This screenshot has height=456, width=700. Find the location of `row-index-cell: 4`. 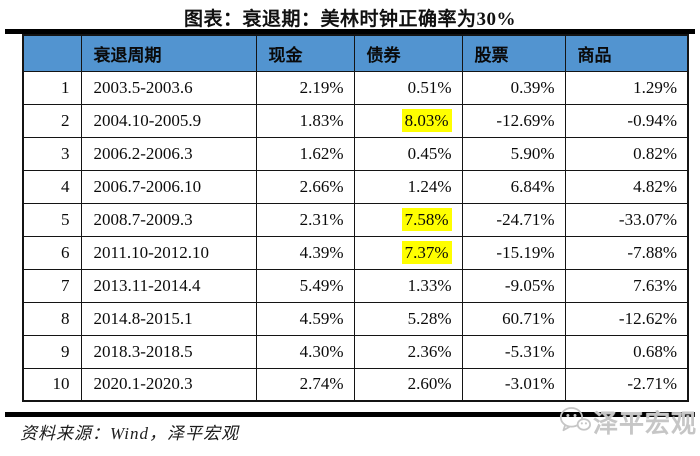

row-index-cell: 4 is located at coordinates (52, 186).